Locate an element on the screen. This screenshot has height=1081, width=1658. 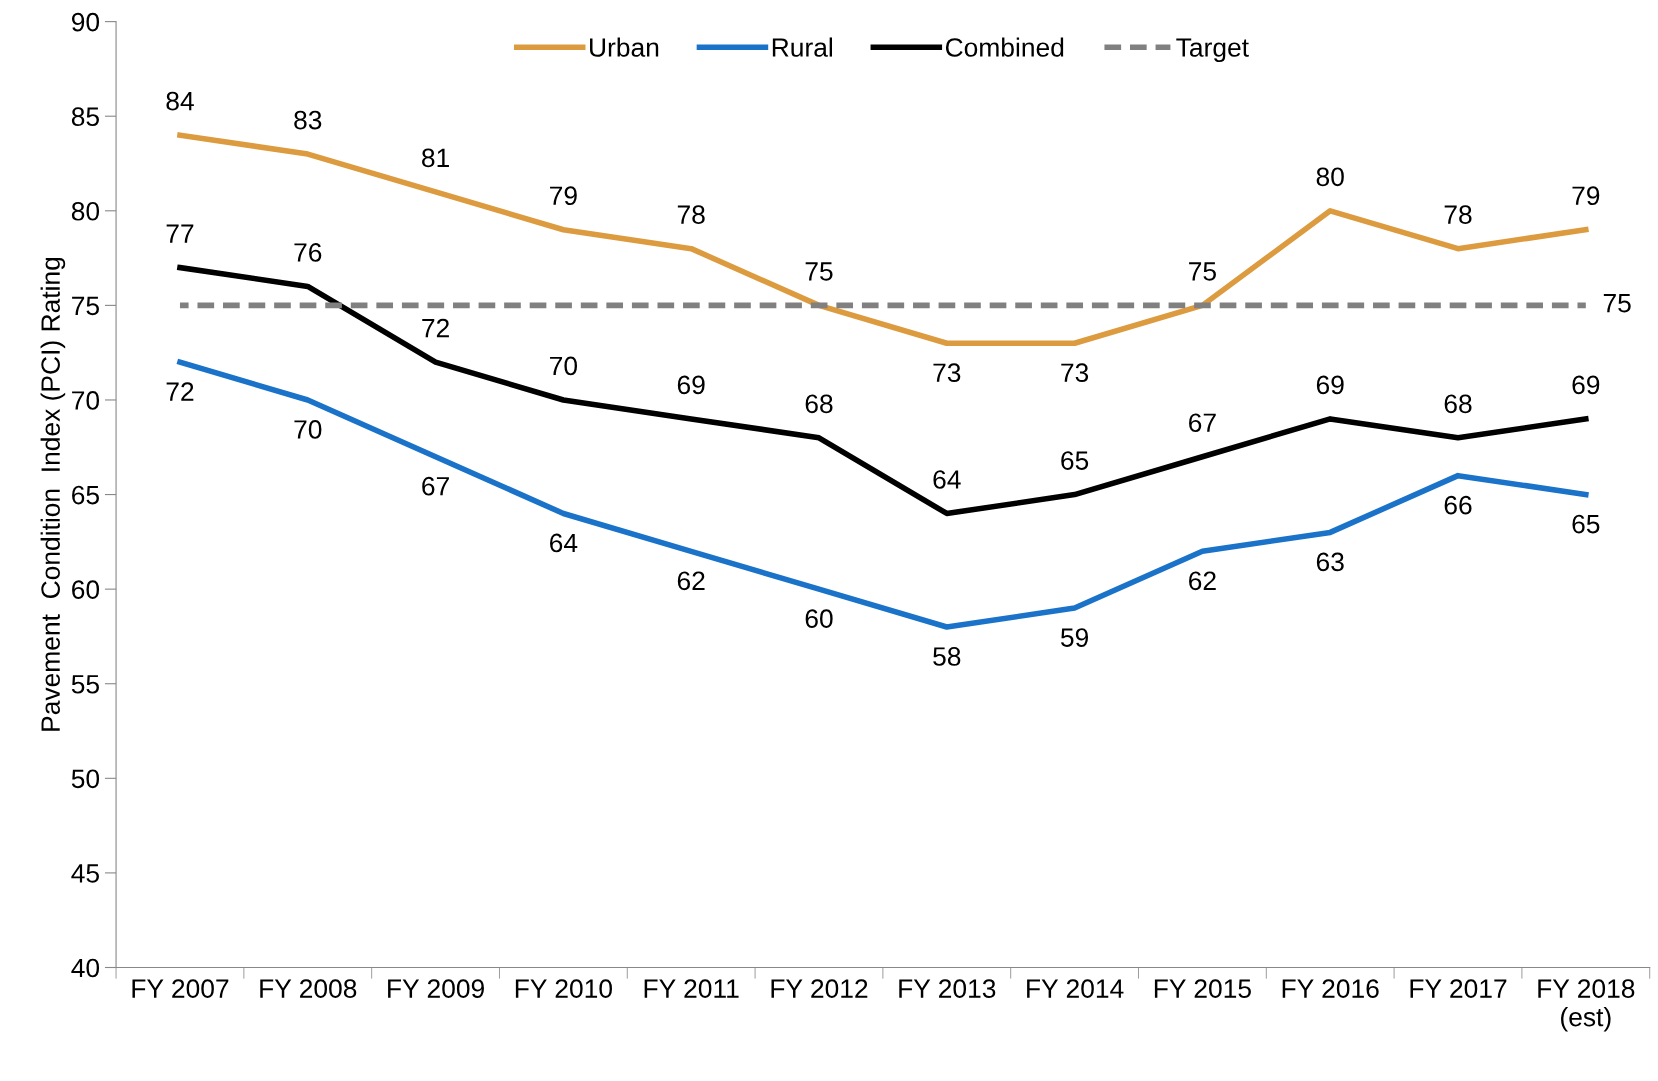
data-label: 83 is located at coordinates (308, 120).